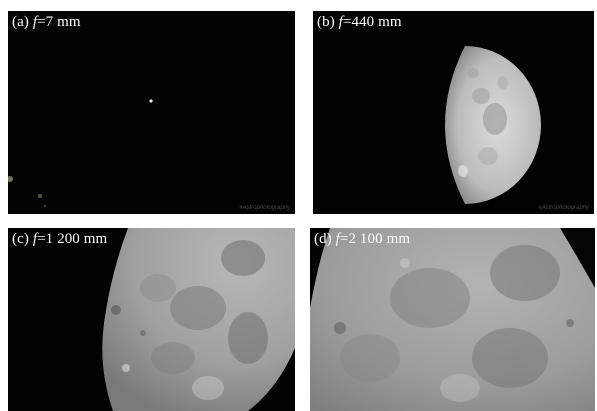 Image resolution: width=597 pixels, height=411 pixels. I want to click on panel-d-caption: (d) f=2 100 mm, so click(362, 239).